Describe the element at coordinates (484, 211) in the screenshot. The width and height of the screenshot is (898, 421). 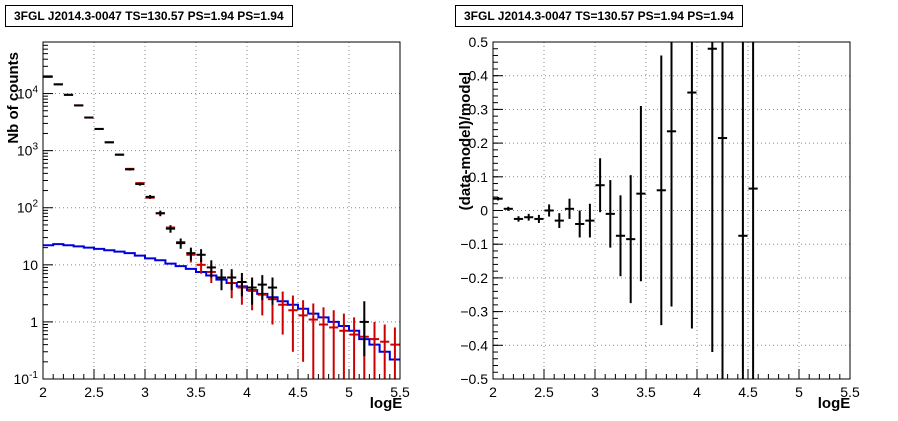
I see `right-ytick-label: 0` at that location.